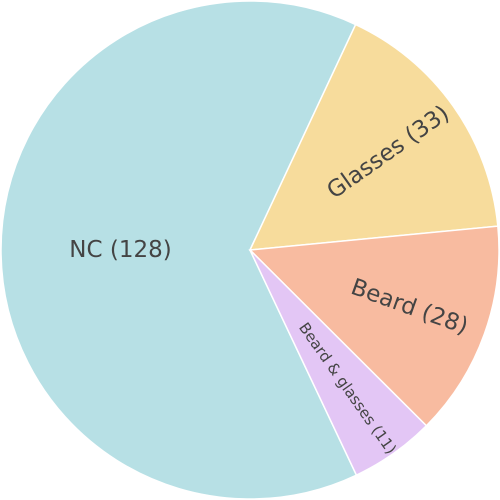  Describe the element at coordinates (120, 250) in the screenshot. I see `pie-slice-label-0: NC (128)` at that location.